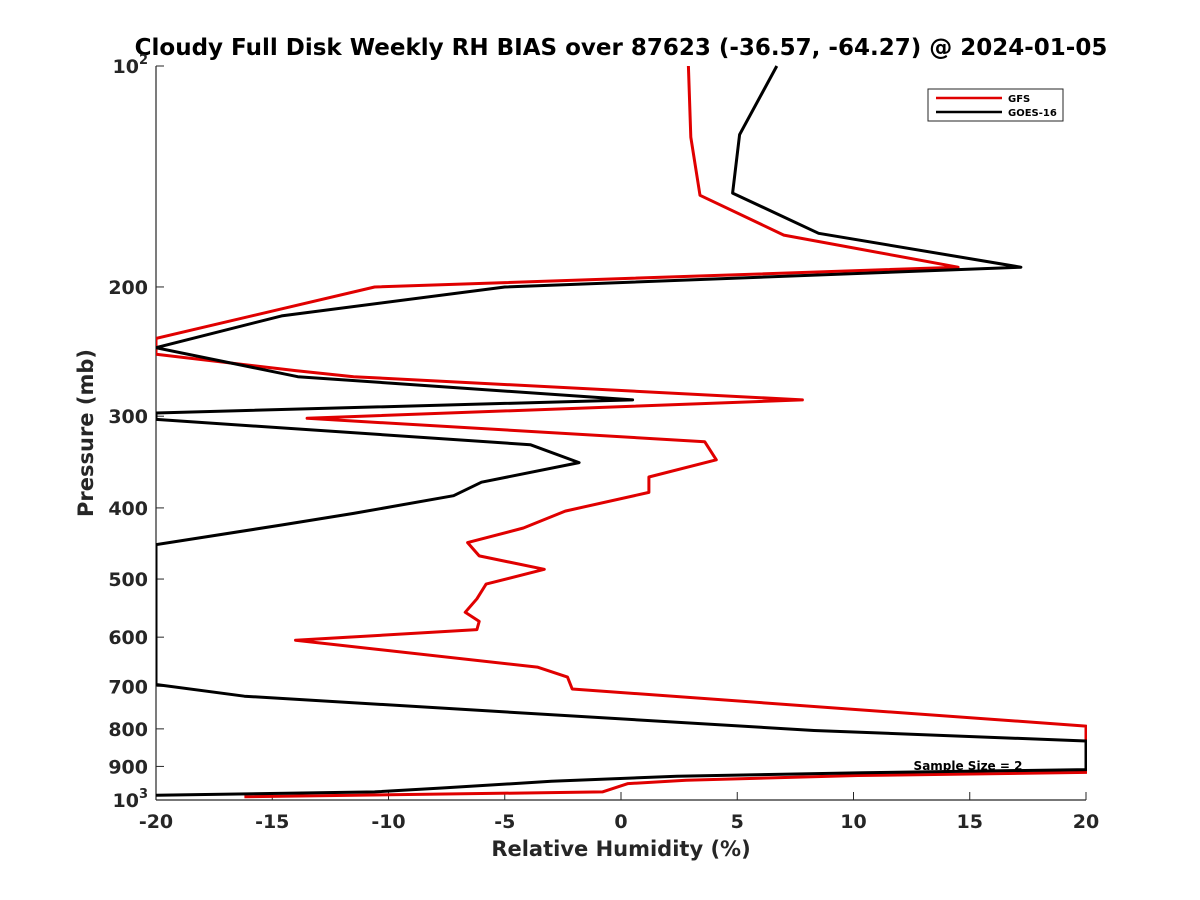 This screenshot has width=1200, height=900. Describe the element at coordinates (128, 767) in the screenshot. I see `y-tick-label: 900` at that location.